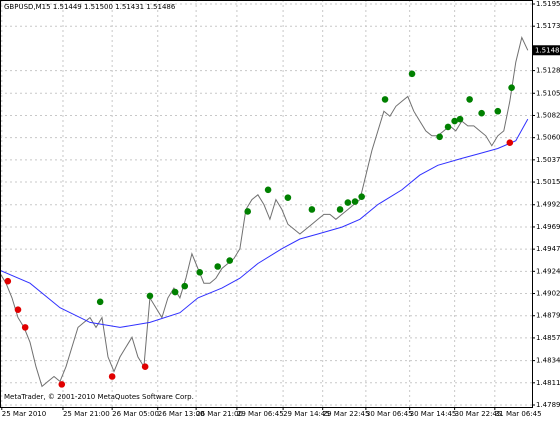  I want to click on y-tick-label: 1.48570, so click(548, 338).